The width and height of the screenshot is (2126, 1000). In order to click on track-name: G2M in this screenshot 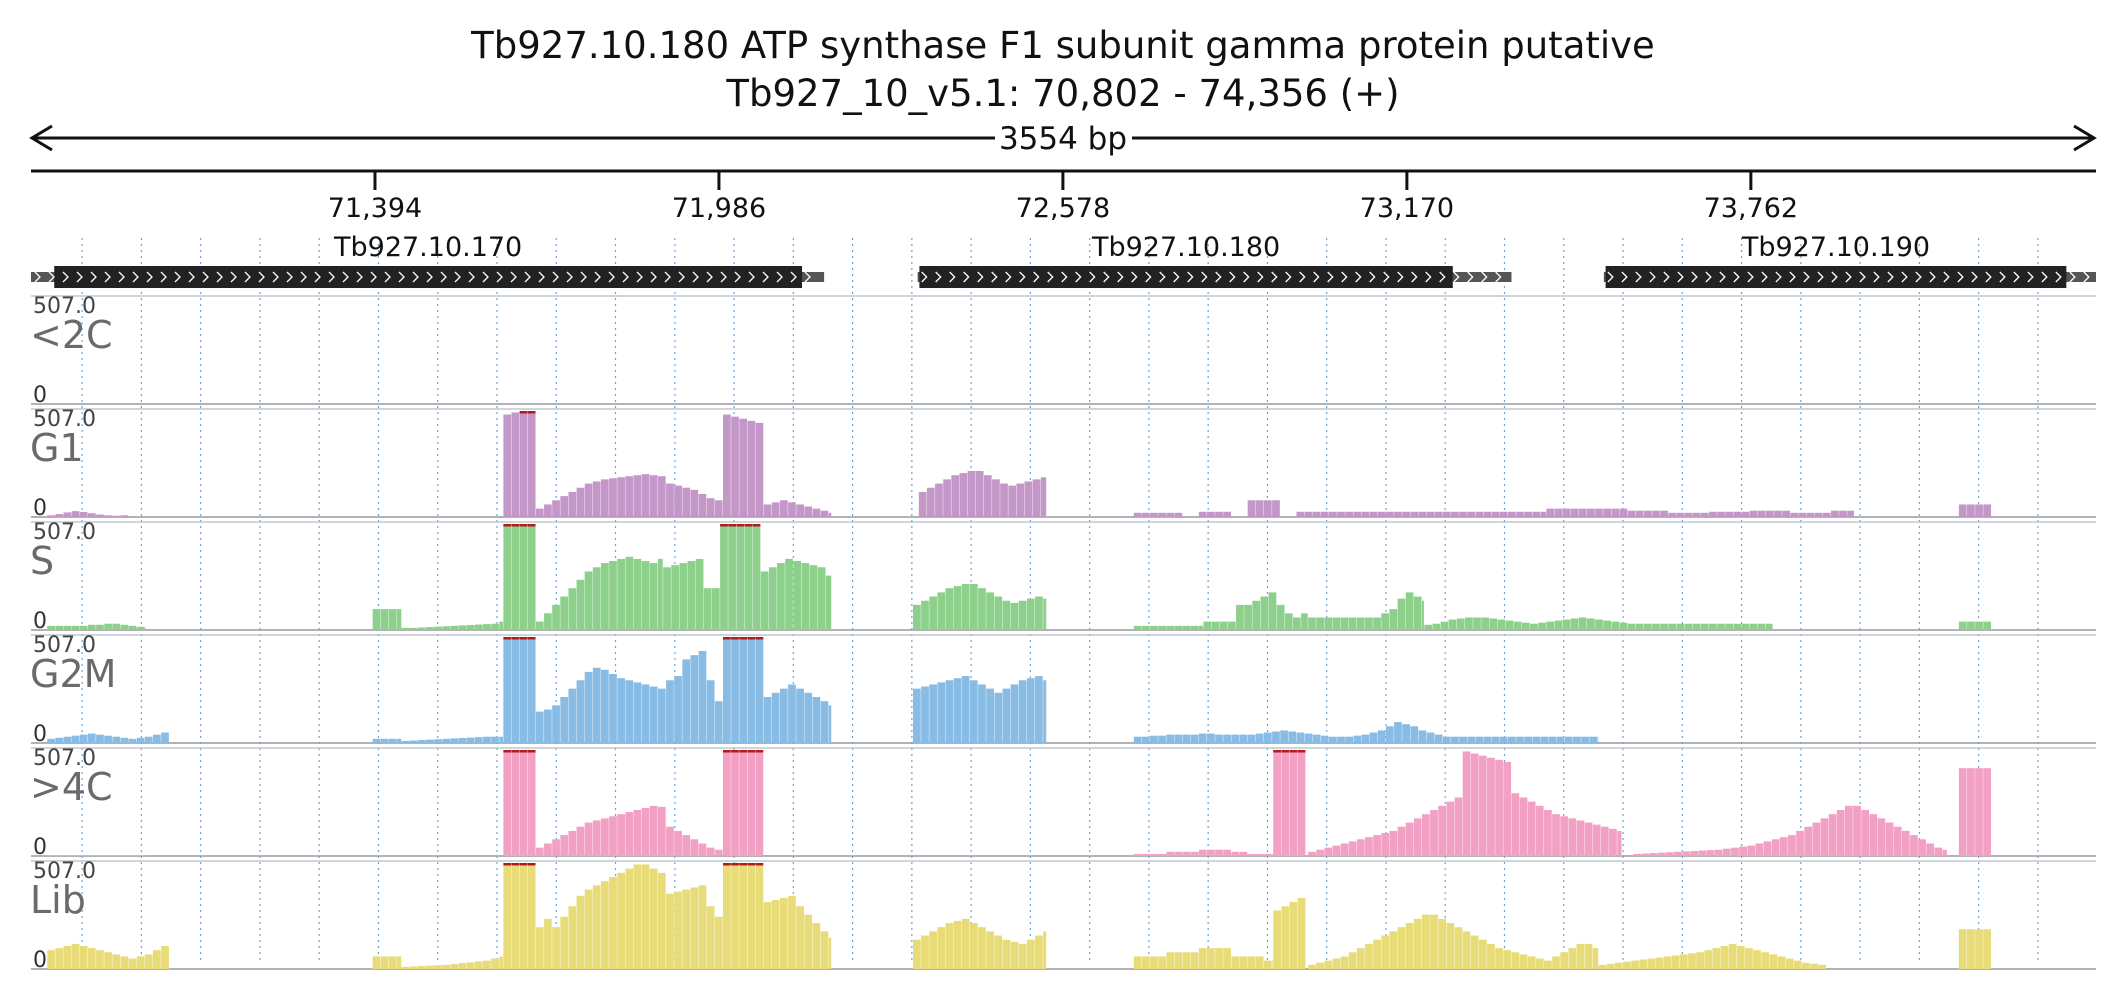, I will do `click(73, 674)`.